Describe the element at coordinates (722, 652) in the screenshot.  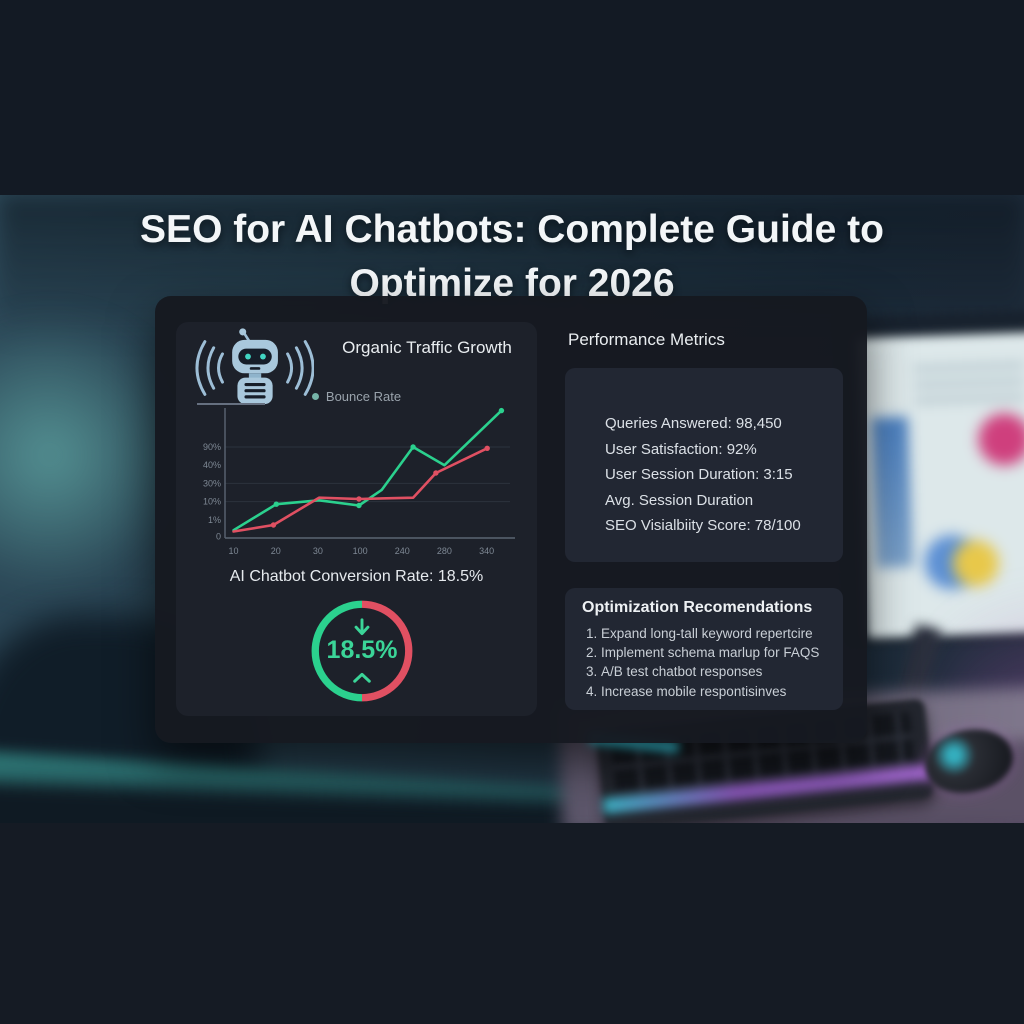
I see `recommendation-item: Implement schema marlup for FAQS` at that location.